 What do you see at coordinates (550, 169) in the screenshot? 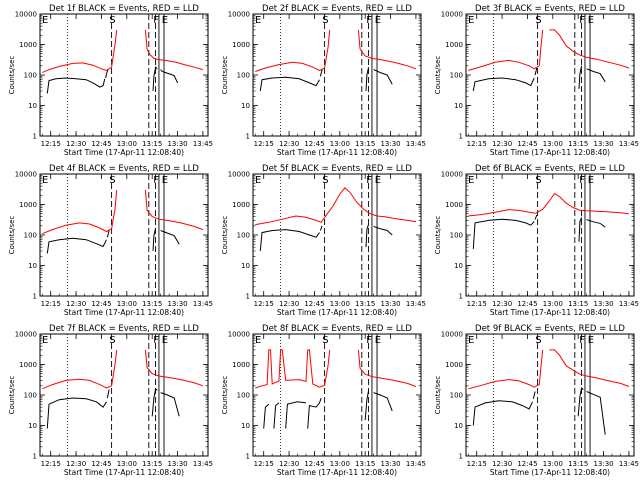
I see `chart-title: Det 6f BLACK = Events, RED = LLD` at bounding box center [550, 169].